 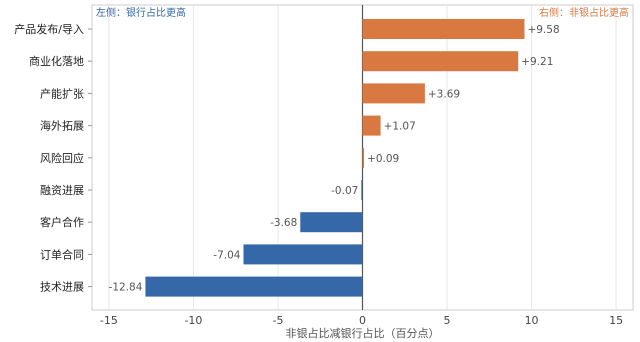 What do you see at coordinates (126, 288) in the screenshot?
I see `value-label: -12.84` at bounding box center [126, 288].